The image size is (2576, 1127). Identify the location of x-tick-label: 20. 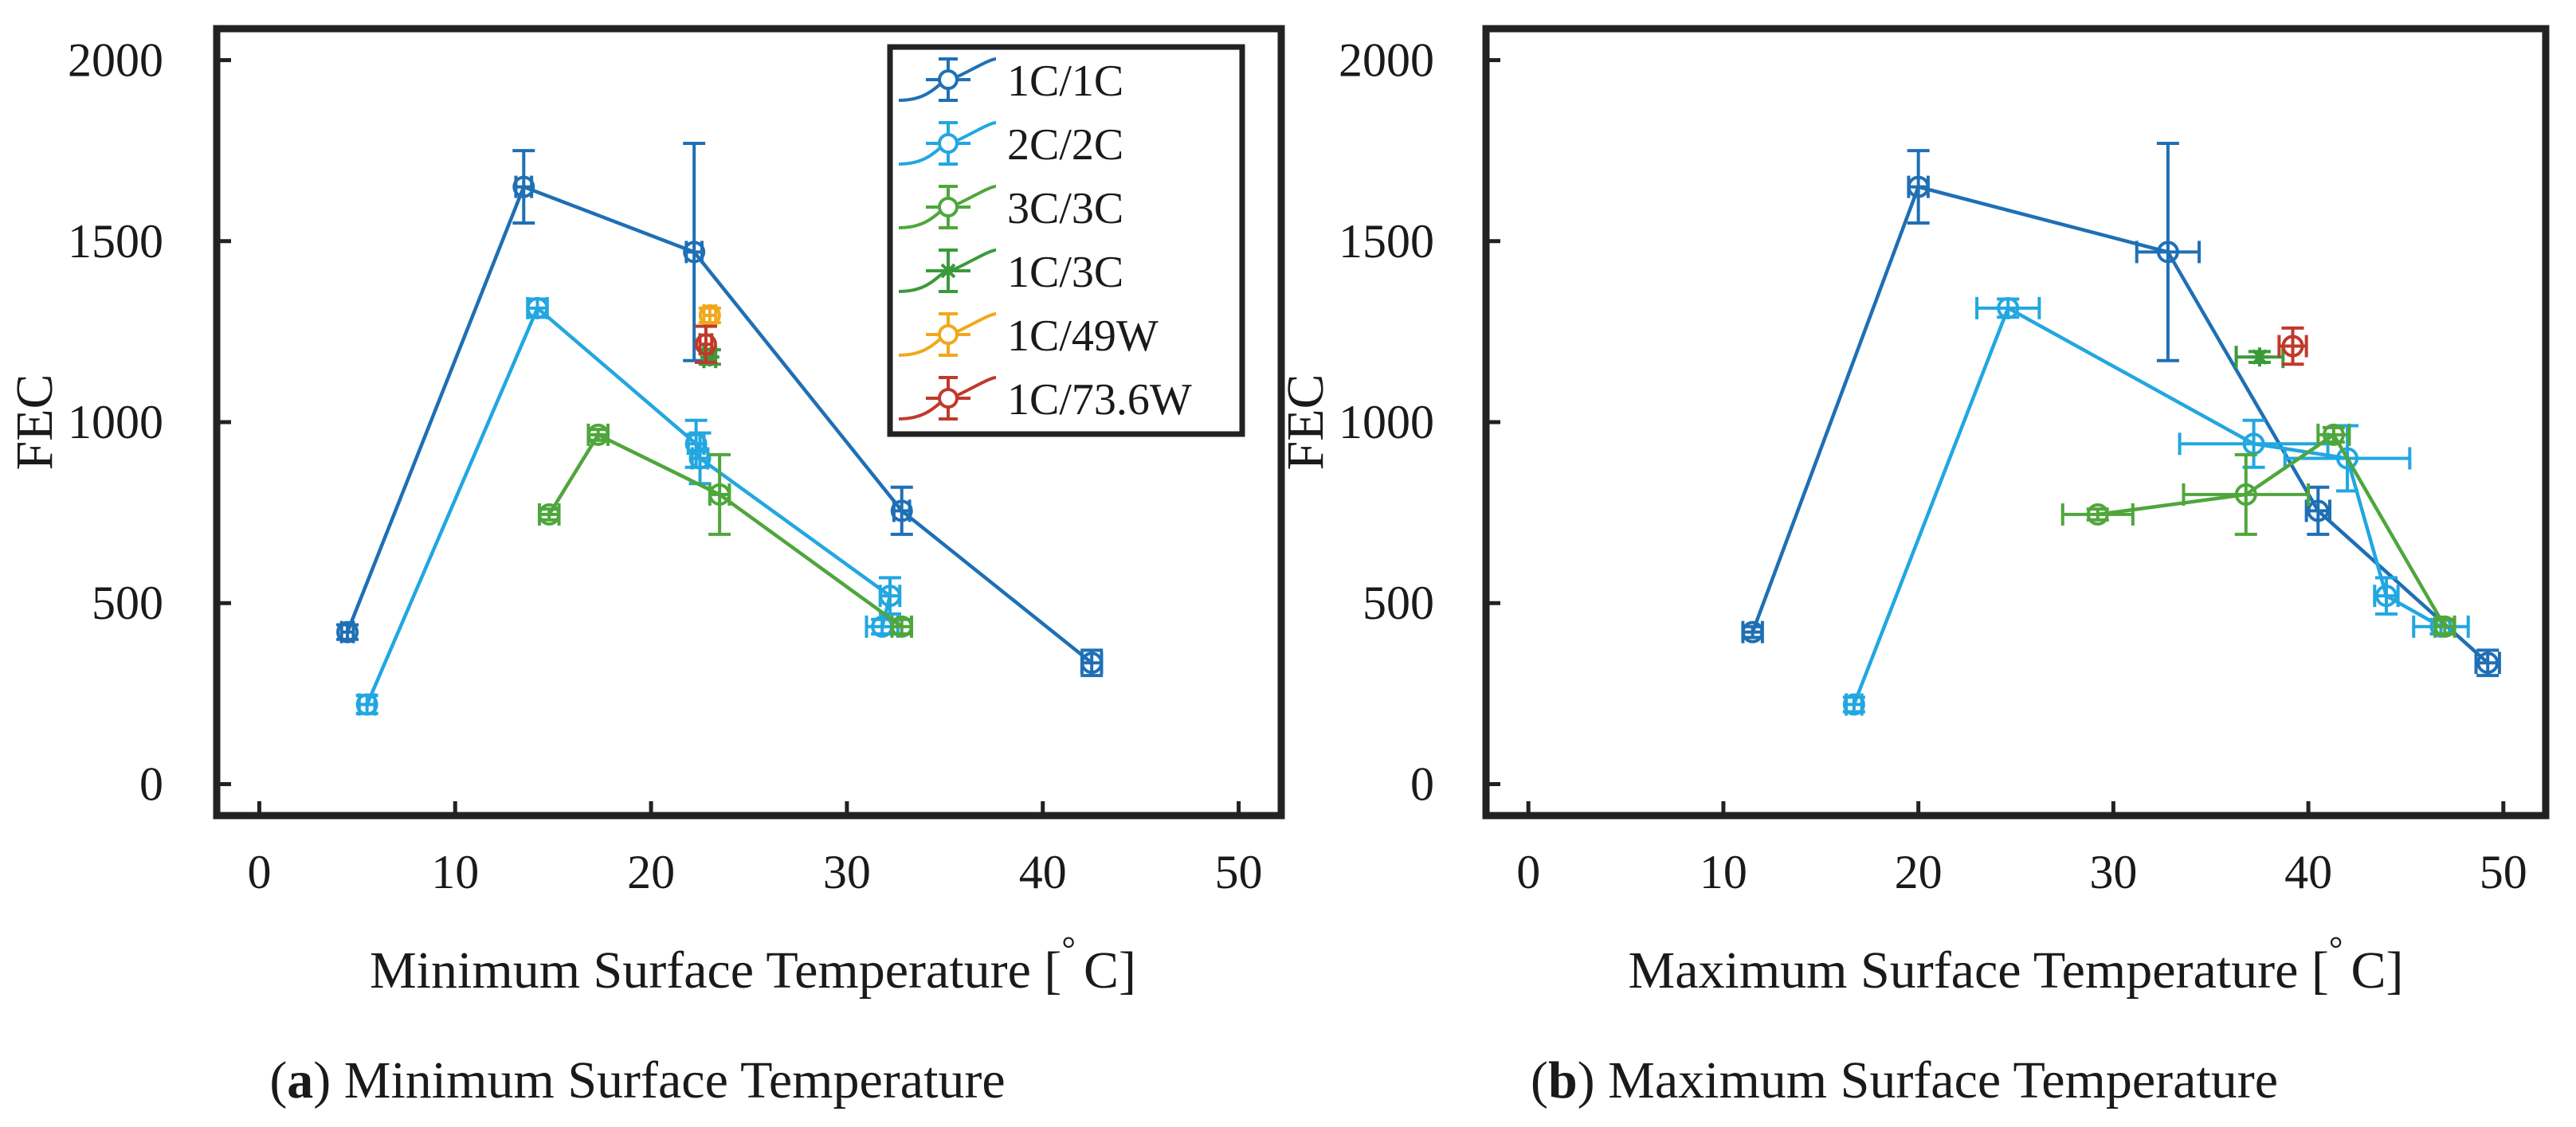
(651, 872).